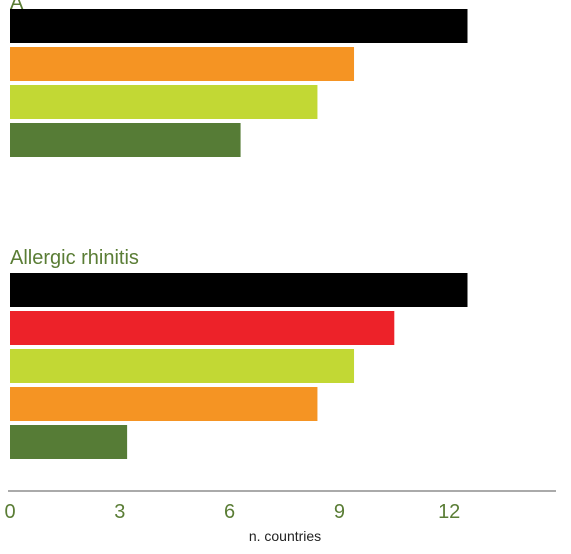 Image resolution: width=571 pixels, height=554 pixels. What do you see at coordinates (9, 512) in the screenshot?
I see `x-tick-label-0: 0` at bounding box center [9, 512].